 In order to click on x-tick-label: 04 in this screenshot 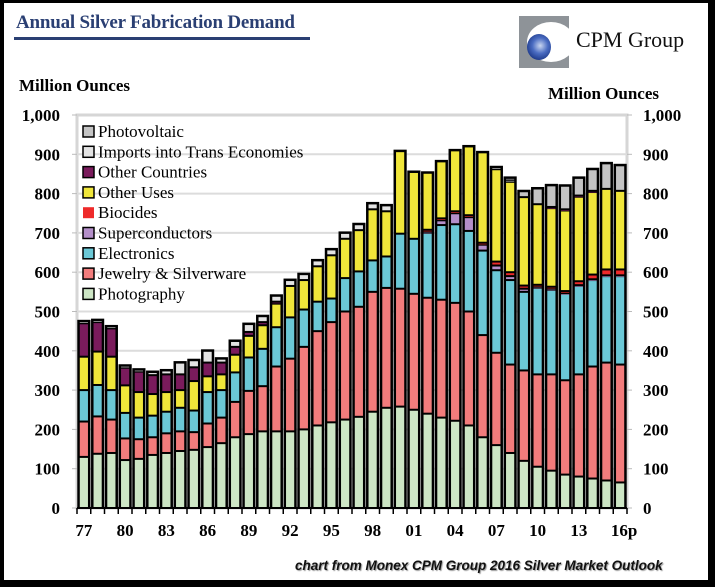, I will do `click(456, 530)`.